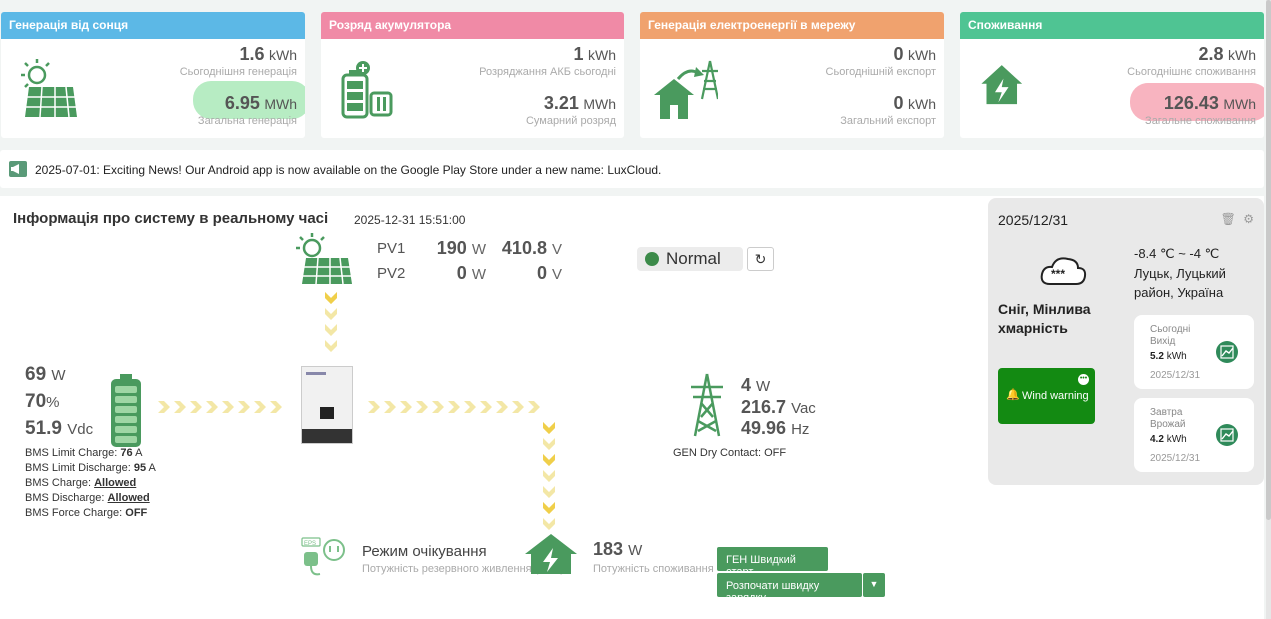 This screenshot has width=1271, height=619. I want to click on gear-icon: ⚙, so click(1248, 219).